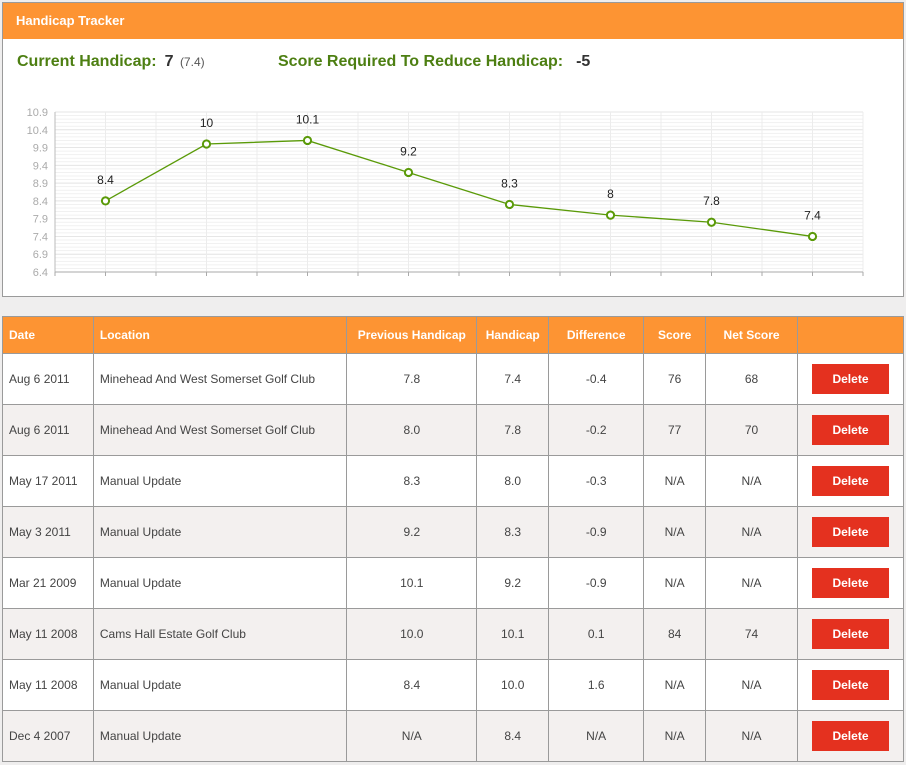  What do you see at coordinates (412, 685) in the screenshot?
I see `cell-previous-handicap: 8.4` at bounding box center [412, 685].